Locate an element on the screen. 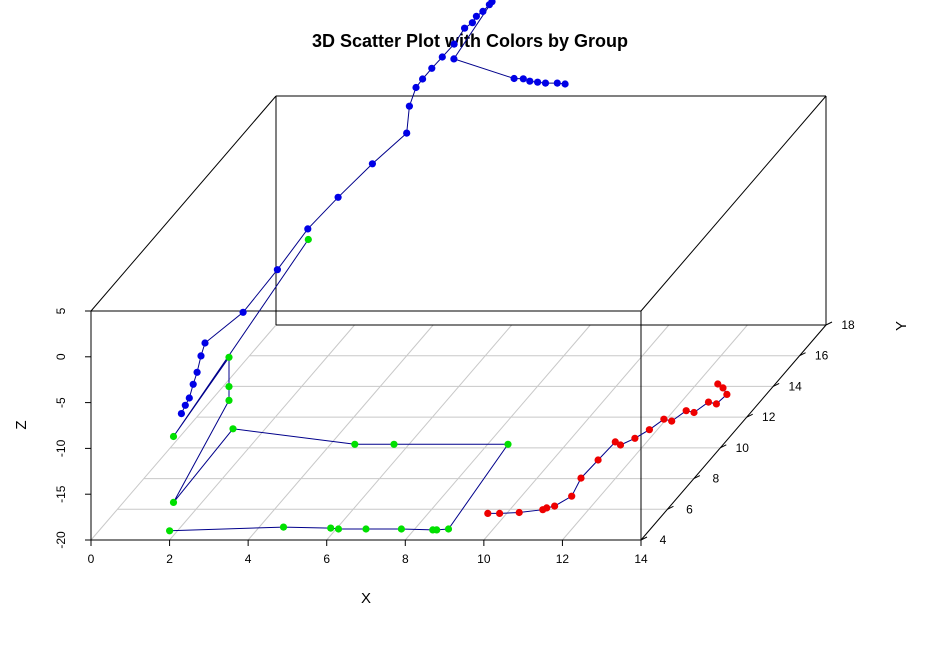  x-tick-label: 6 is located at coordinates (326, 559).